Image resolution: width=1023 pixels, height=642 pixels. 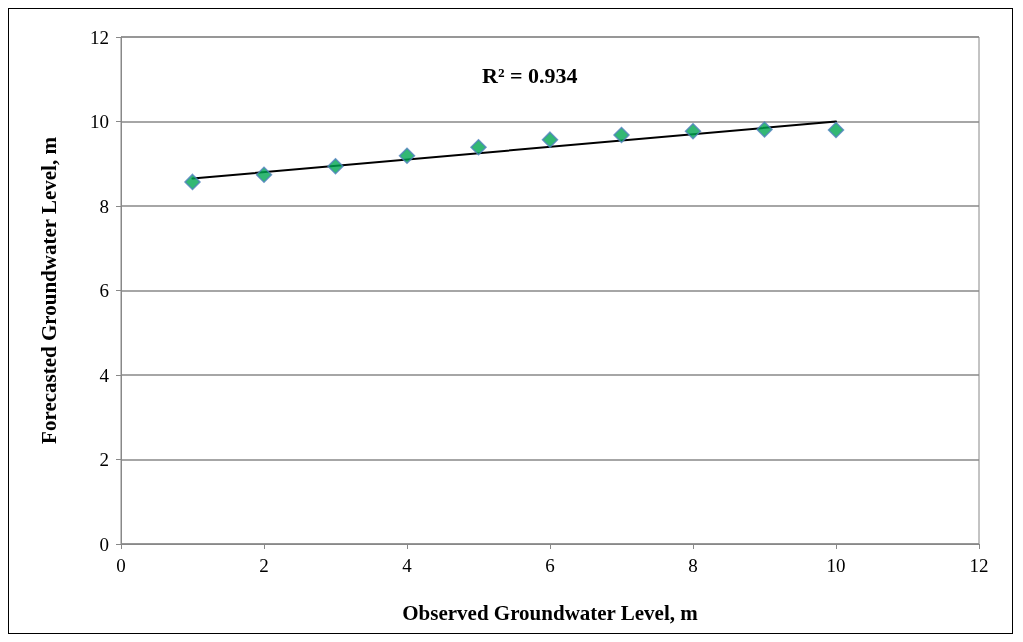 I want to click on y-tick-label: 6, so click(x=104, y=290).